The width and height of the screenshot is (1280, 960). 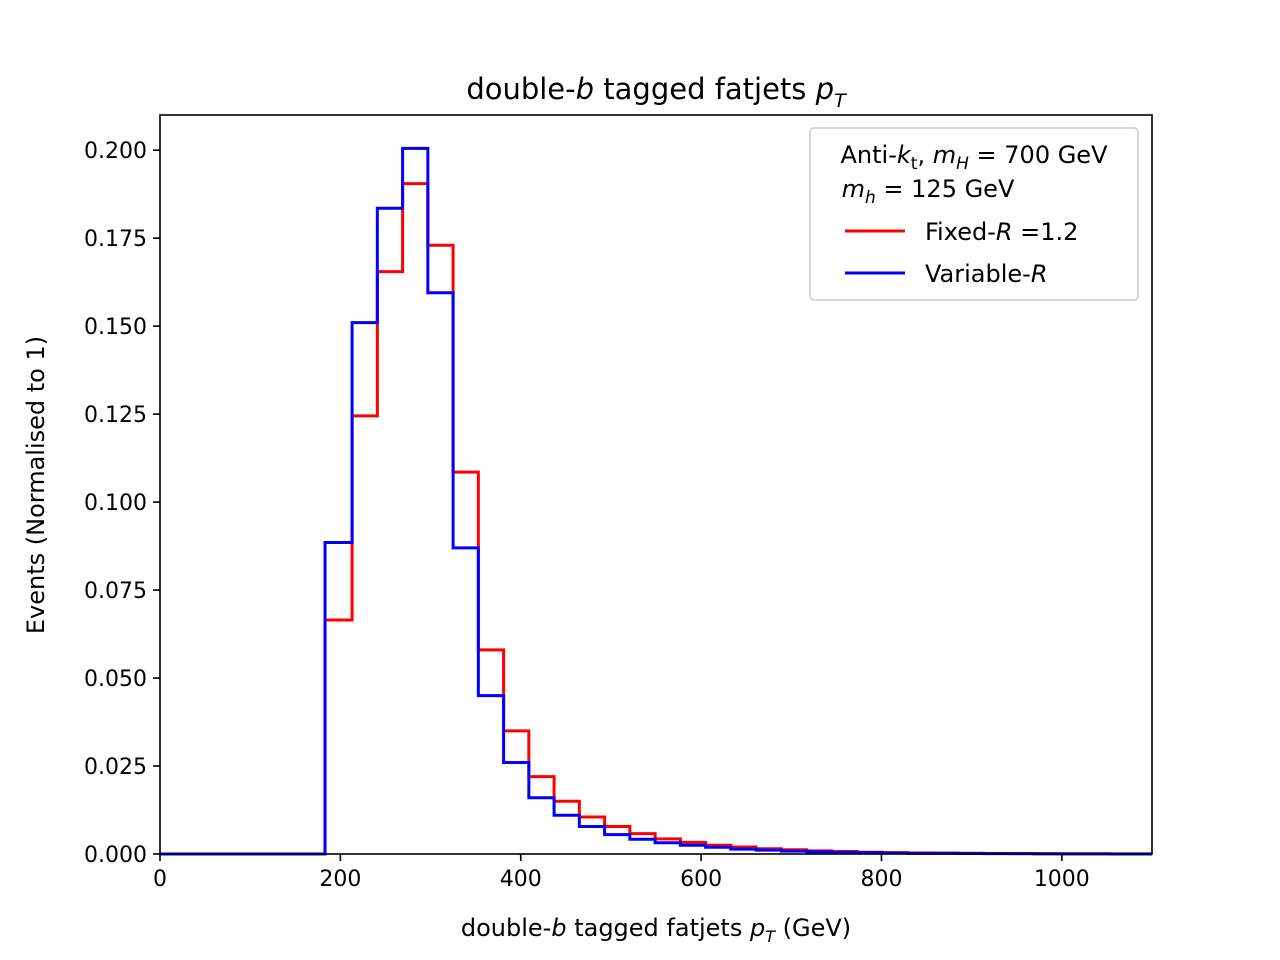 What do you see at coordinates (115, 239) in the screenshot?
I see `y-tick-label: 0.175` at bounding box center [115, 239].